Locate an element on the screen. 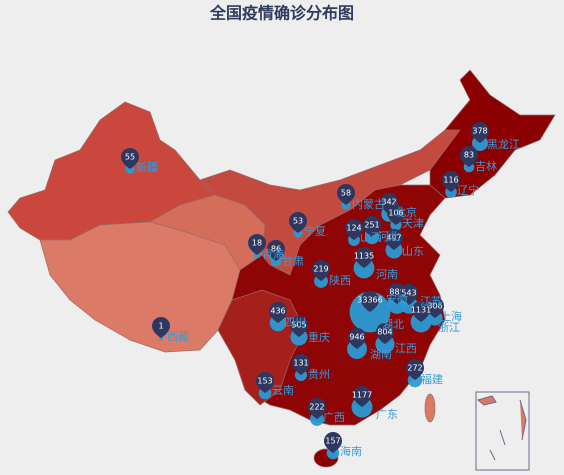 This screenshot has width=564, height=475. pin: 306 is located at coordinates (435, 307).